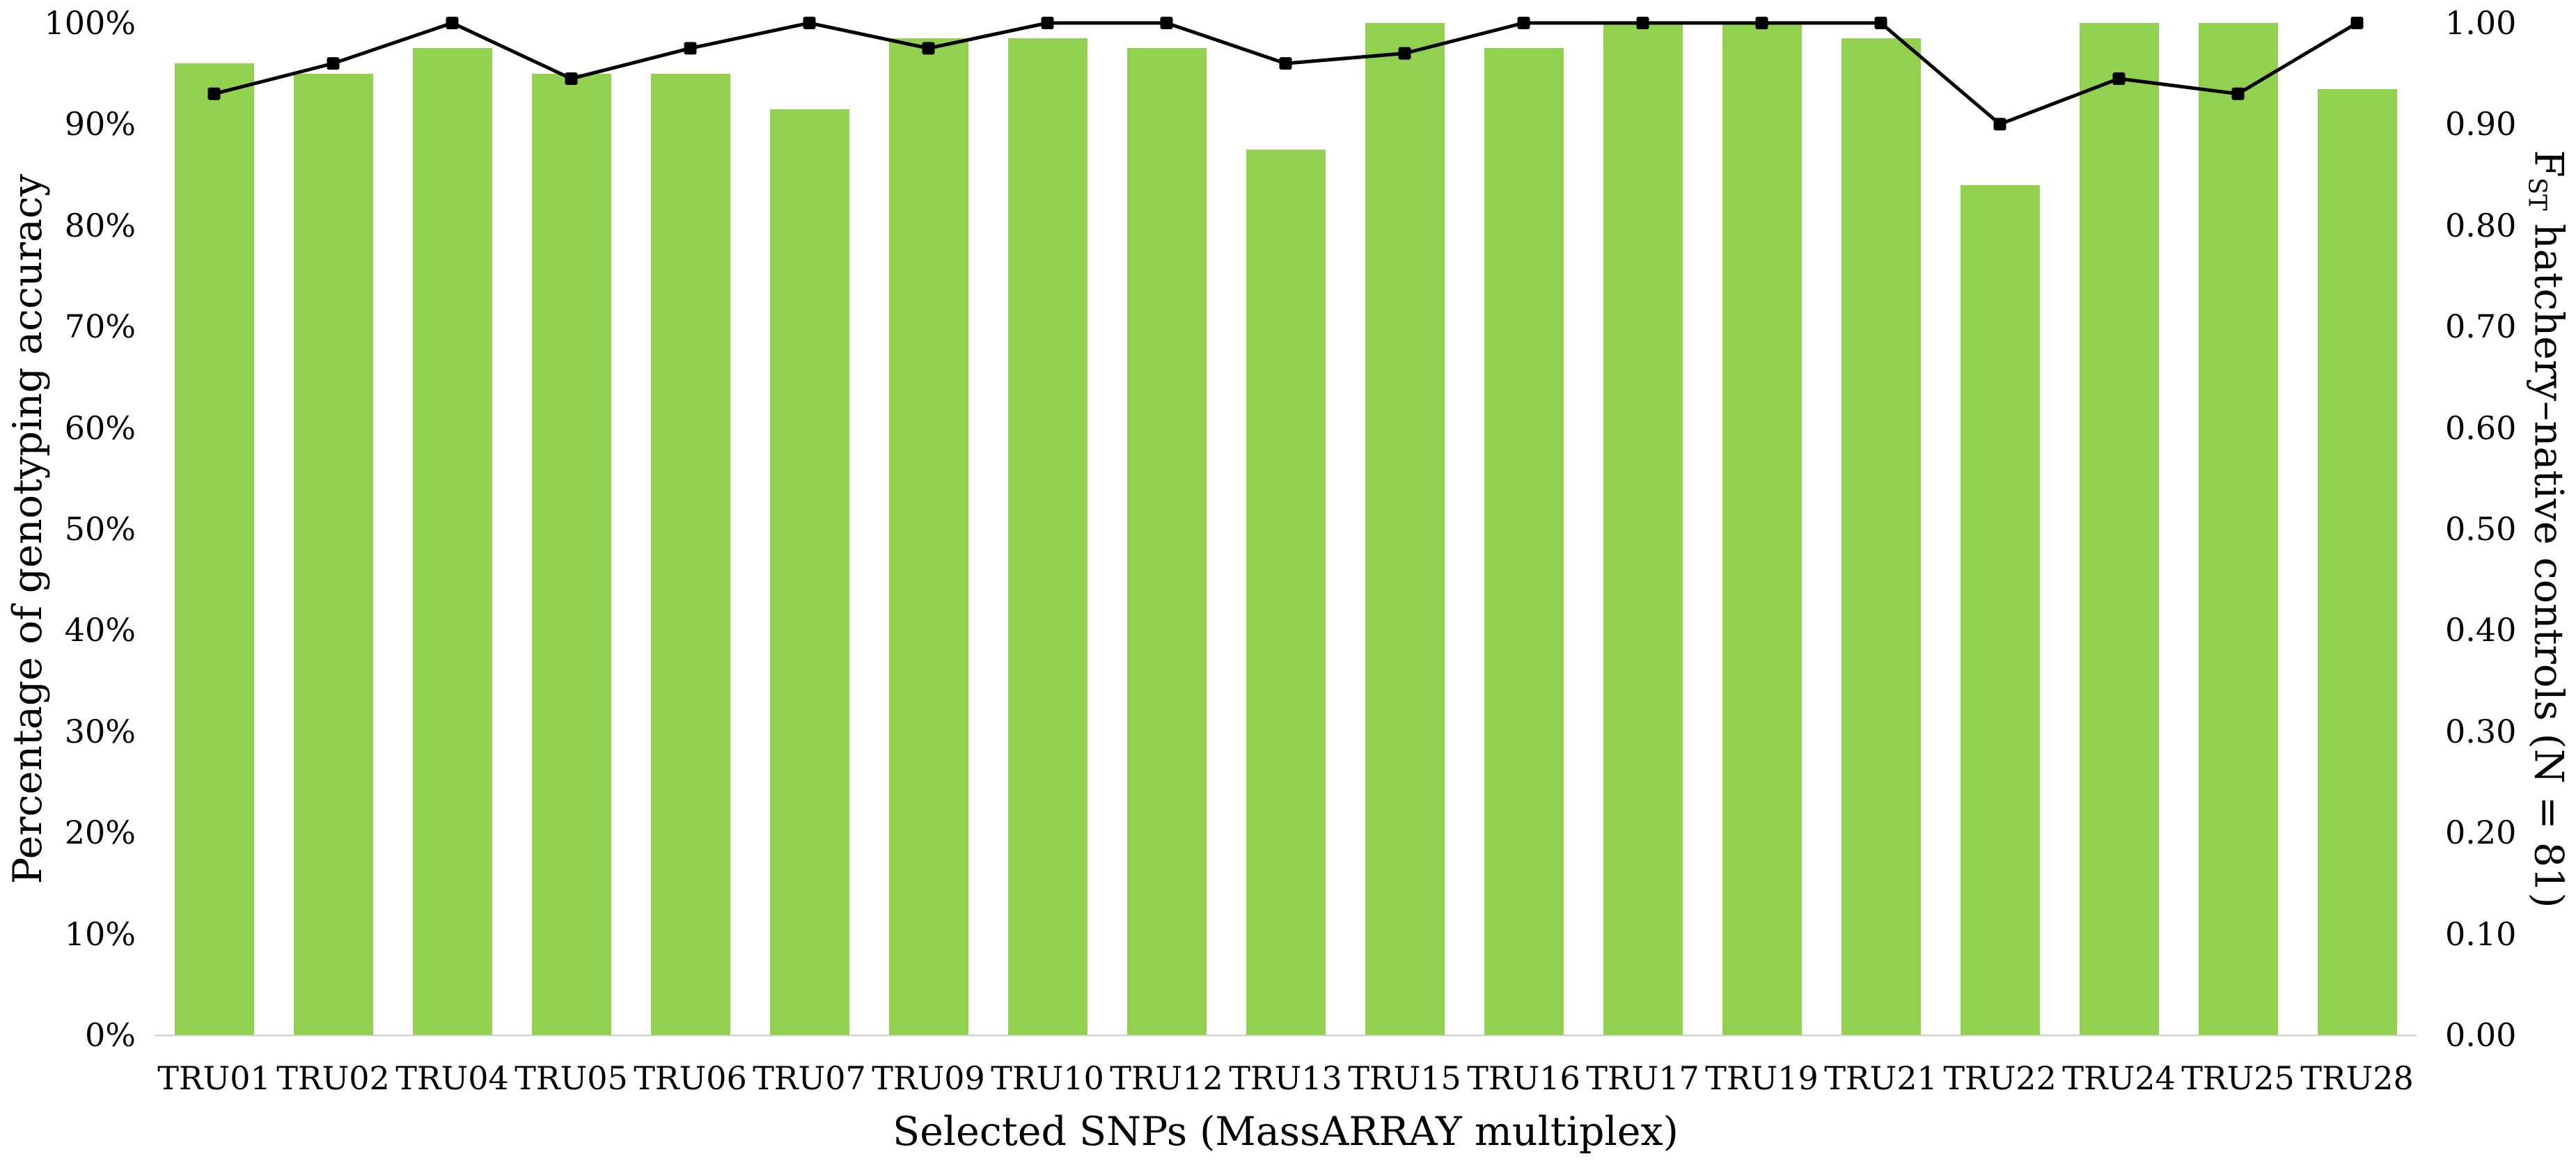  I want to click on xtick-TRU07: TRU07, so click(809, 1078).